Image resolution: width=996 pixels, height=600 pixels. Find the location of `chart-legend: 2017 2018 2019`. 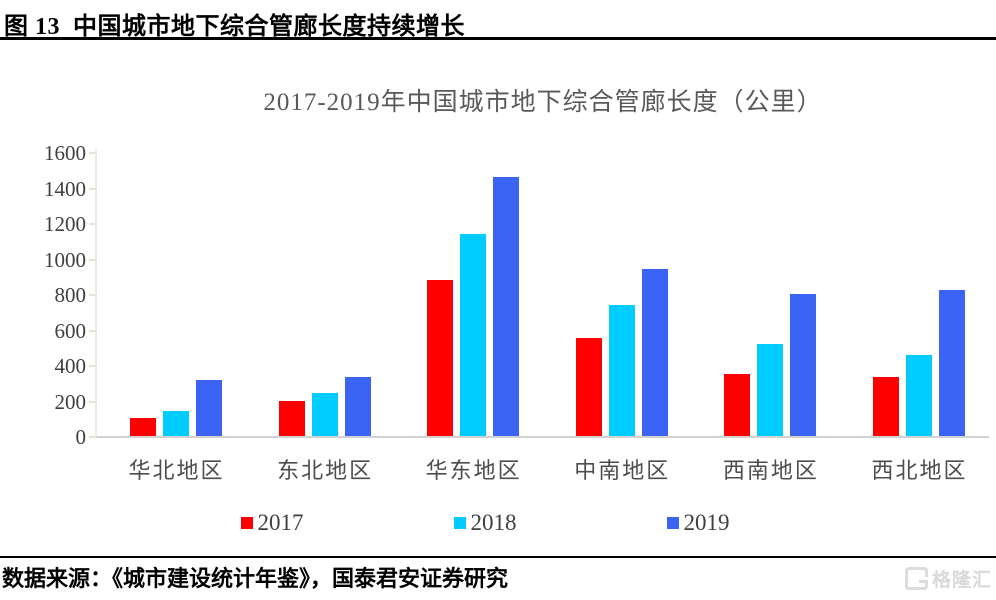

chart-legend: 2017 2018 2019 is located at coordinates (485, 523).